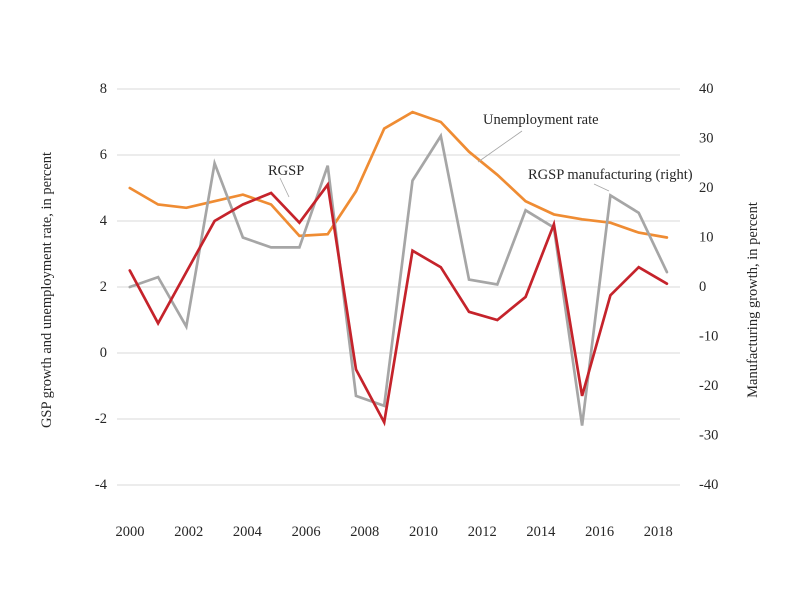 The image size is (800, 600). What do you see at coordinates (541, 120) in the screenshot?
I see `annotation-unemployment-rate: Unemployment rate` at bounding box center [541, 120].